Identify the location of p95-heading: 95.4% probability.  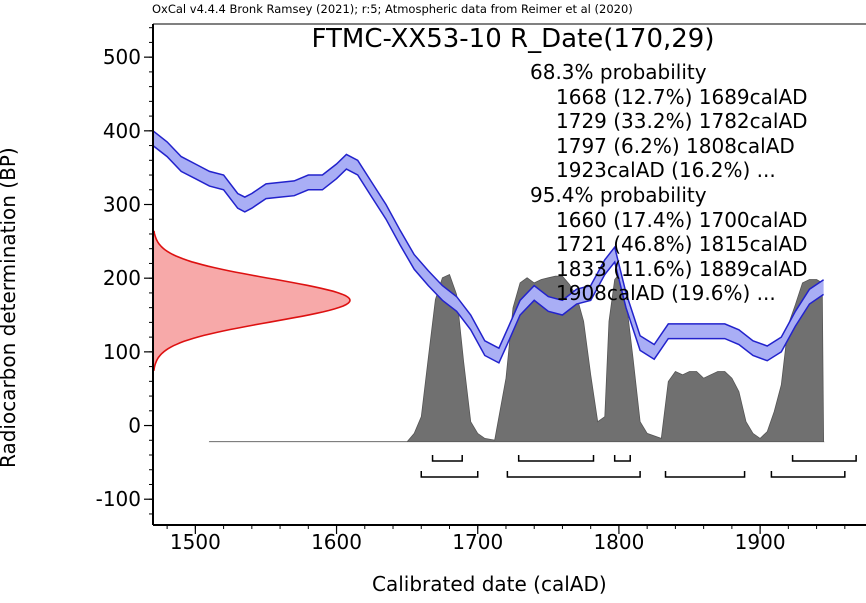
(618, 194).